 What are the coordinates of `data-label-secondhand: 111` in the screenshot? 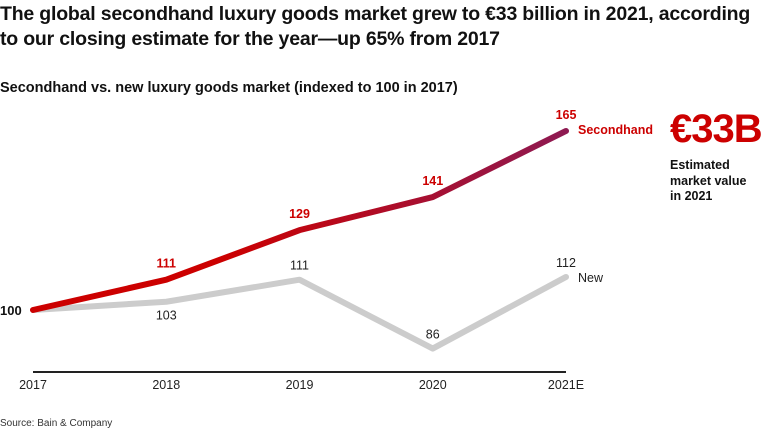 It's located at (167, 264).